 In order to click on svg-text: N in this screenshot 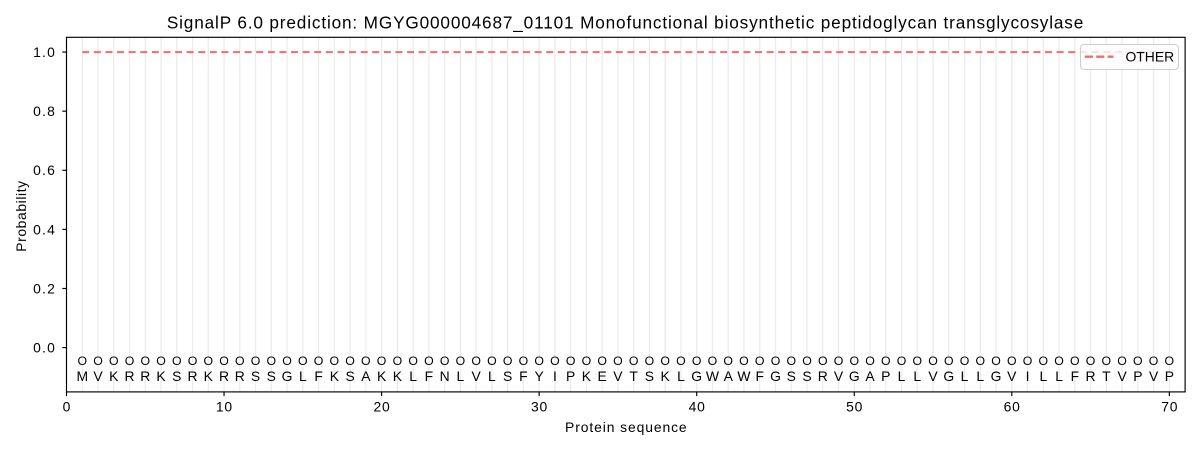, I will do `click(445, 376)`.